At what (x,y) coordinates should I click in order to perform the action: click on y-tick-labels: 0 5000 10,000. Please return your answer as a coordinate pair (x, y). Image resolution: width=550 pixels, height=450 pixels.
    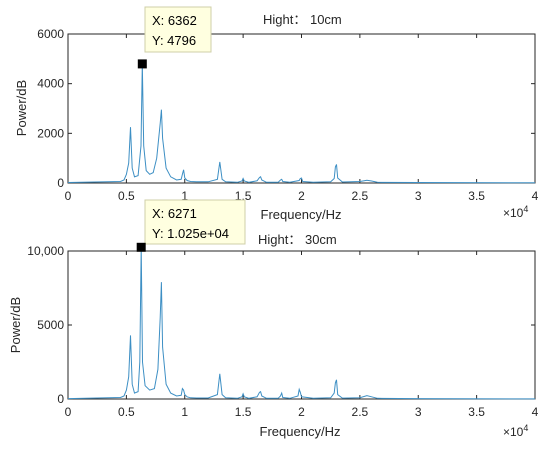
    Looking at the image, I should click on (45, 325).